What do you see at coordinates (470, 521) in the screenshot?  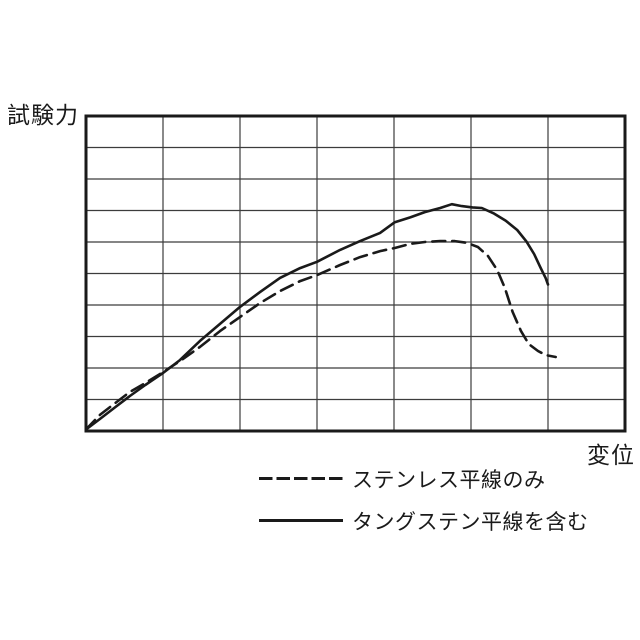 I see `legend-label-tungsten: タングステン平線を含む` at bounding box center [470, 521].